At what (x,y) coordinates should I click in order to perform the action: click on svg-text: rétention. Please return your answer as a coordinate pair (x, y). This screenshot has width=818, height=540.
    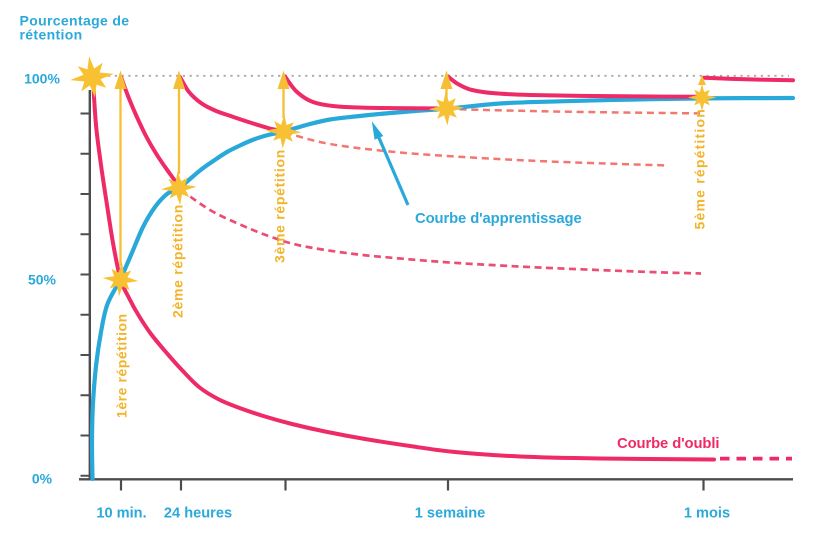
    Looking at the image, I should click on (51, 35).